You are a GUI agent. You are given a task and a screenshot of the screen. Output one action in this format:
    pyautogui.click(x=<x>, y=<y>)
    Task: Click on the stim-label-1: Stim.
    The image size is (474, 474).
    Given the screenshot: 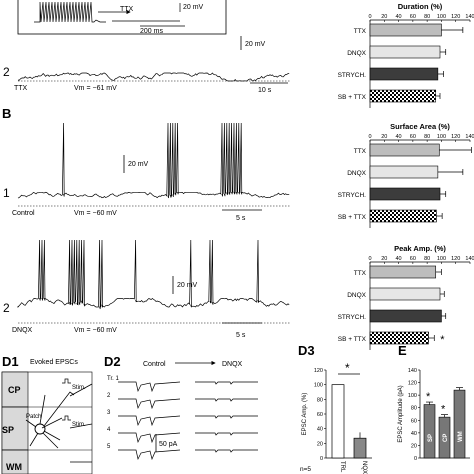 What is the action you would take?
    pyautogui.click(x=79, y=388)
    